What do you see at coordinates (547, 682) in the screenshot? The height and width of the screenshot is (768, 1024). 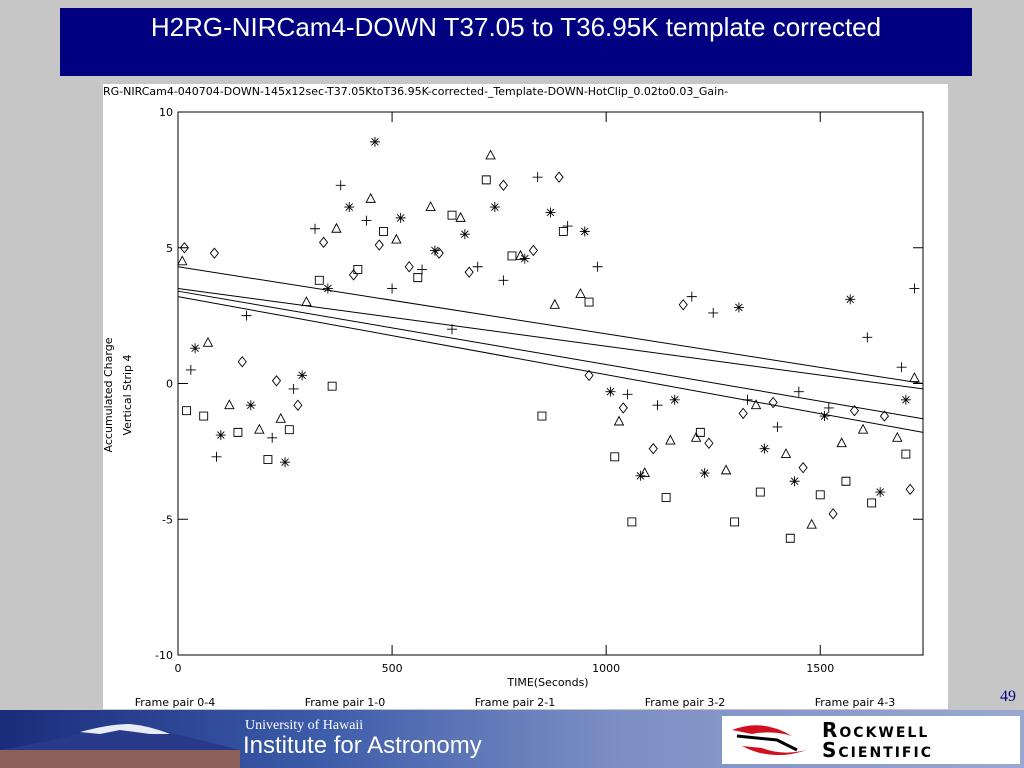 I see `x-axis-label: TIME(Seconds)` at bounding box center [547, 682].